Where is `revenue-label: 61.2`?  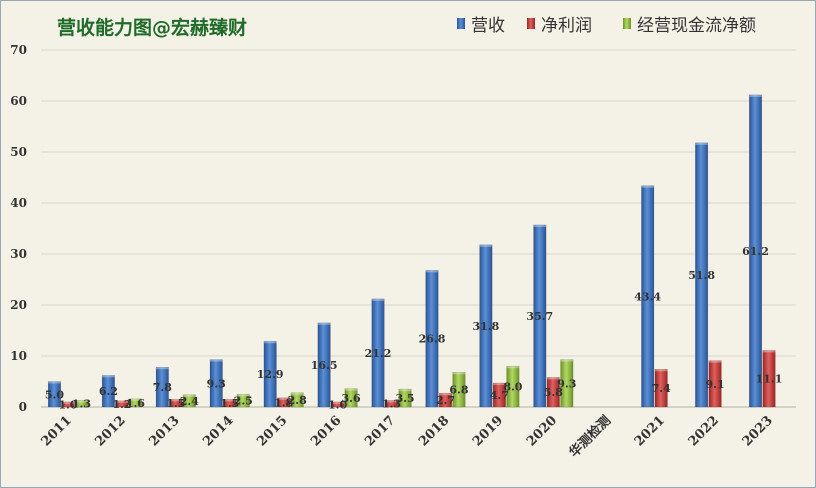
revenue-label: 61.2 is located at coordinates (755, 251).